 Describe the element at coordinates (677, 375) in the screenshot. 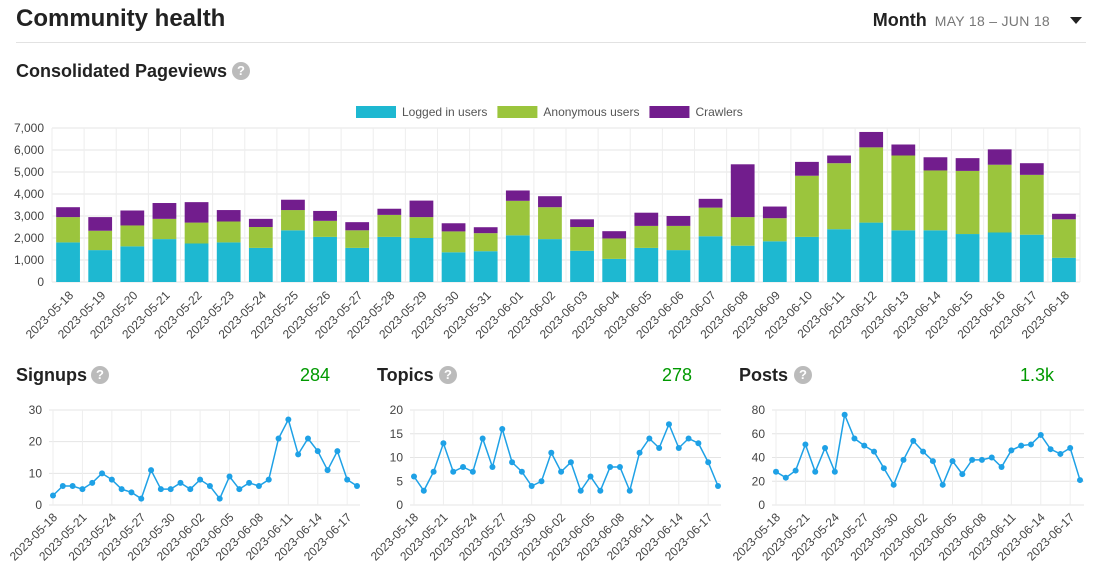

I see `topics-total-value: 278` at that location.